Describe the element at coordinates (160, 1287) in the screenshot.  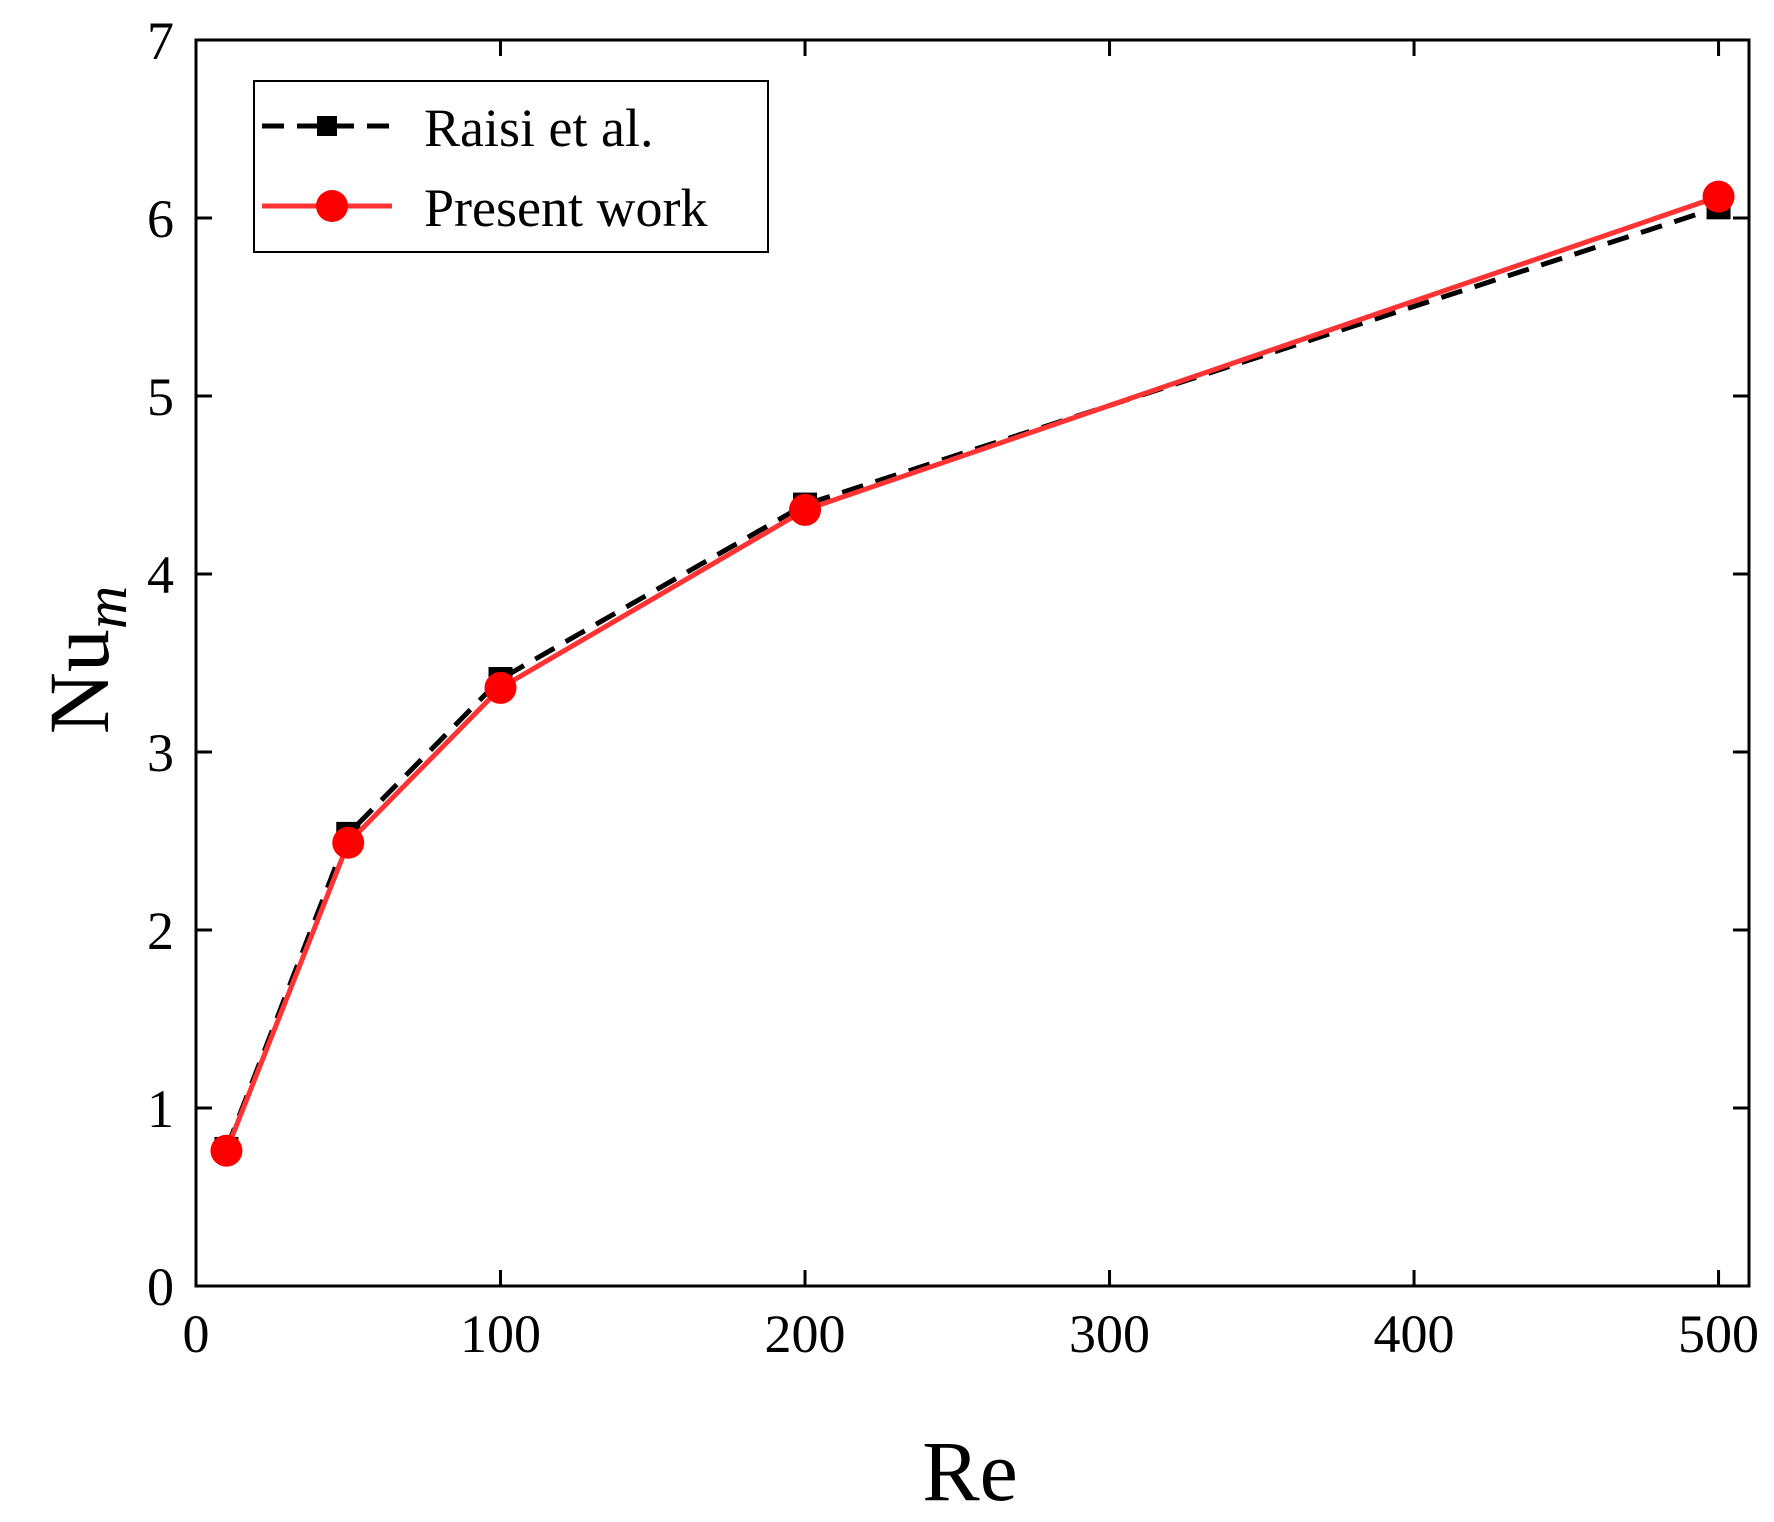
I see `y-tick-label: 0` at that location.